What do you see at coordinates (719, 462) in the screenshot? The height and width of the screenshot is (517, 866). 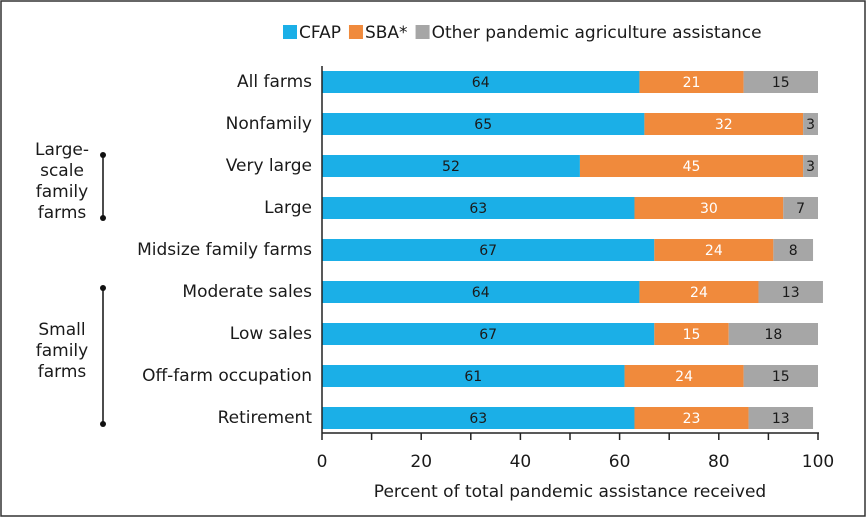 I see `x-tick-label: 80` at bounding box center [719, 462].